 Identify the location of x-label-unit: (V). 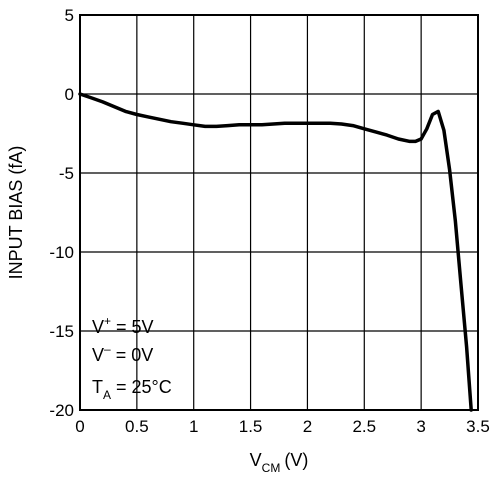
(296, 460).